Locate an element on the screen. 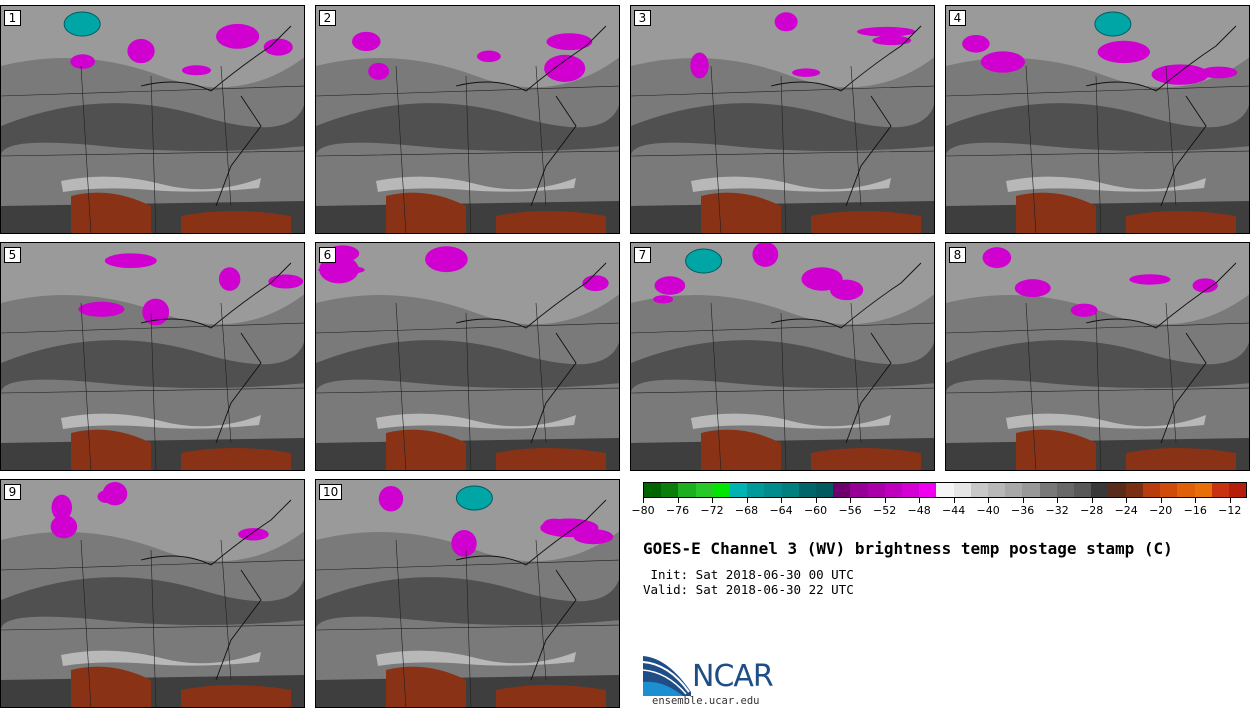  member-panel-2: 2 is located at coordinates (467, 119).